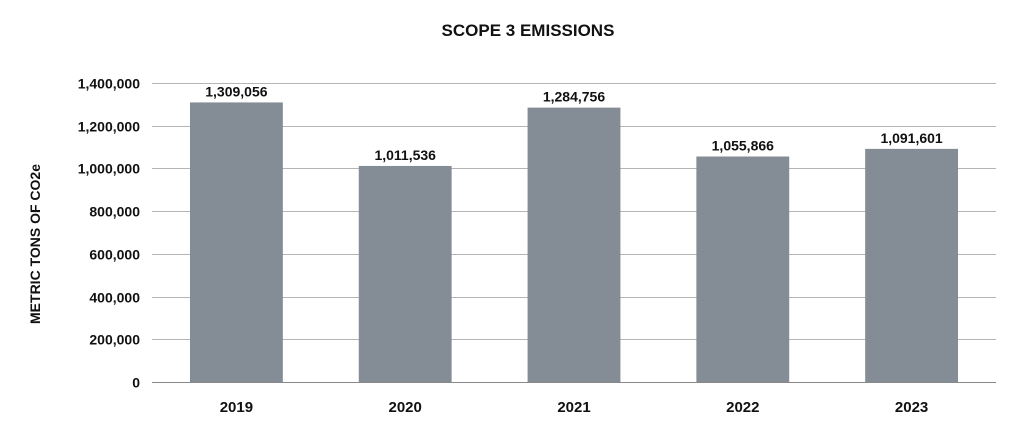 Image resolution: width=1024 pixels, height=433 pixels. What do you see at coordinates (109, 84) in the screenshot?
I see `y-tick-label: 1,400,000` at bounding box center [109, 84].